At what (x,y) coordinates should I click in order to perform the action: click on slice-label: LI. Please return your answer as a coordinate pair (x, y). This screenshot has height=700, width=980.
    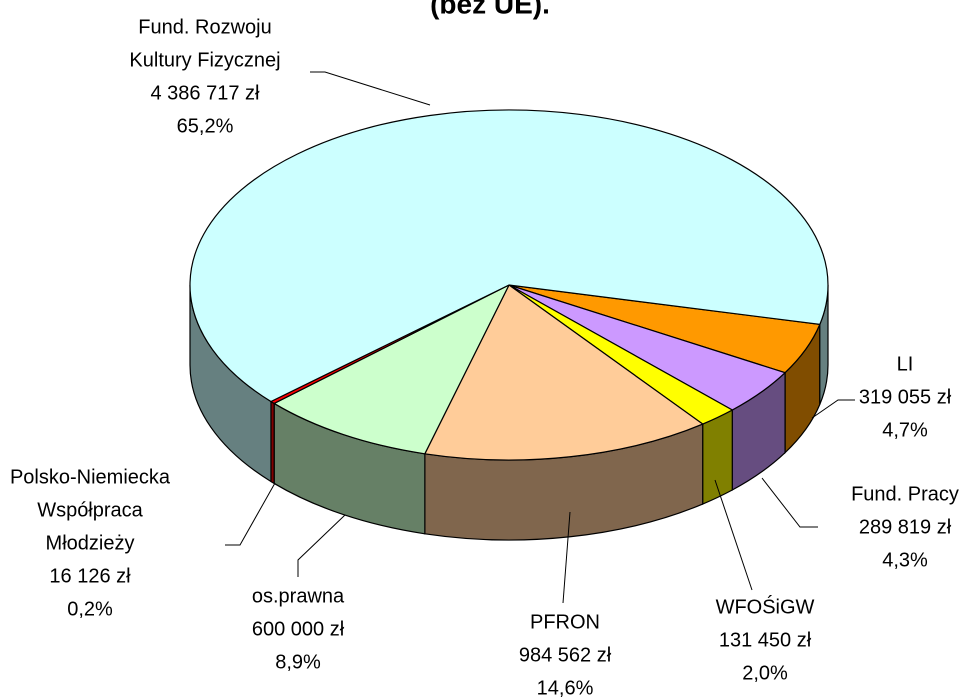
    Looking at the image, I should click on (905, 364).